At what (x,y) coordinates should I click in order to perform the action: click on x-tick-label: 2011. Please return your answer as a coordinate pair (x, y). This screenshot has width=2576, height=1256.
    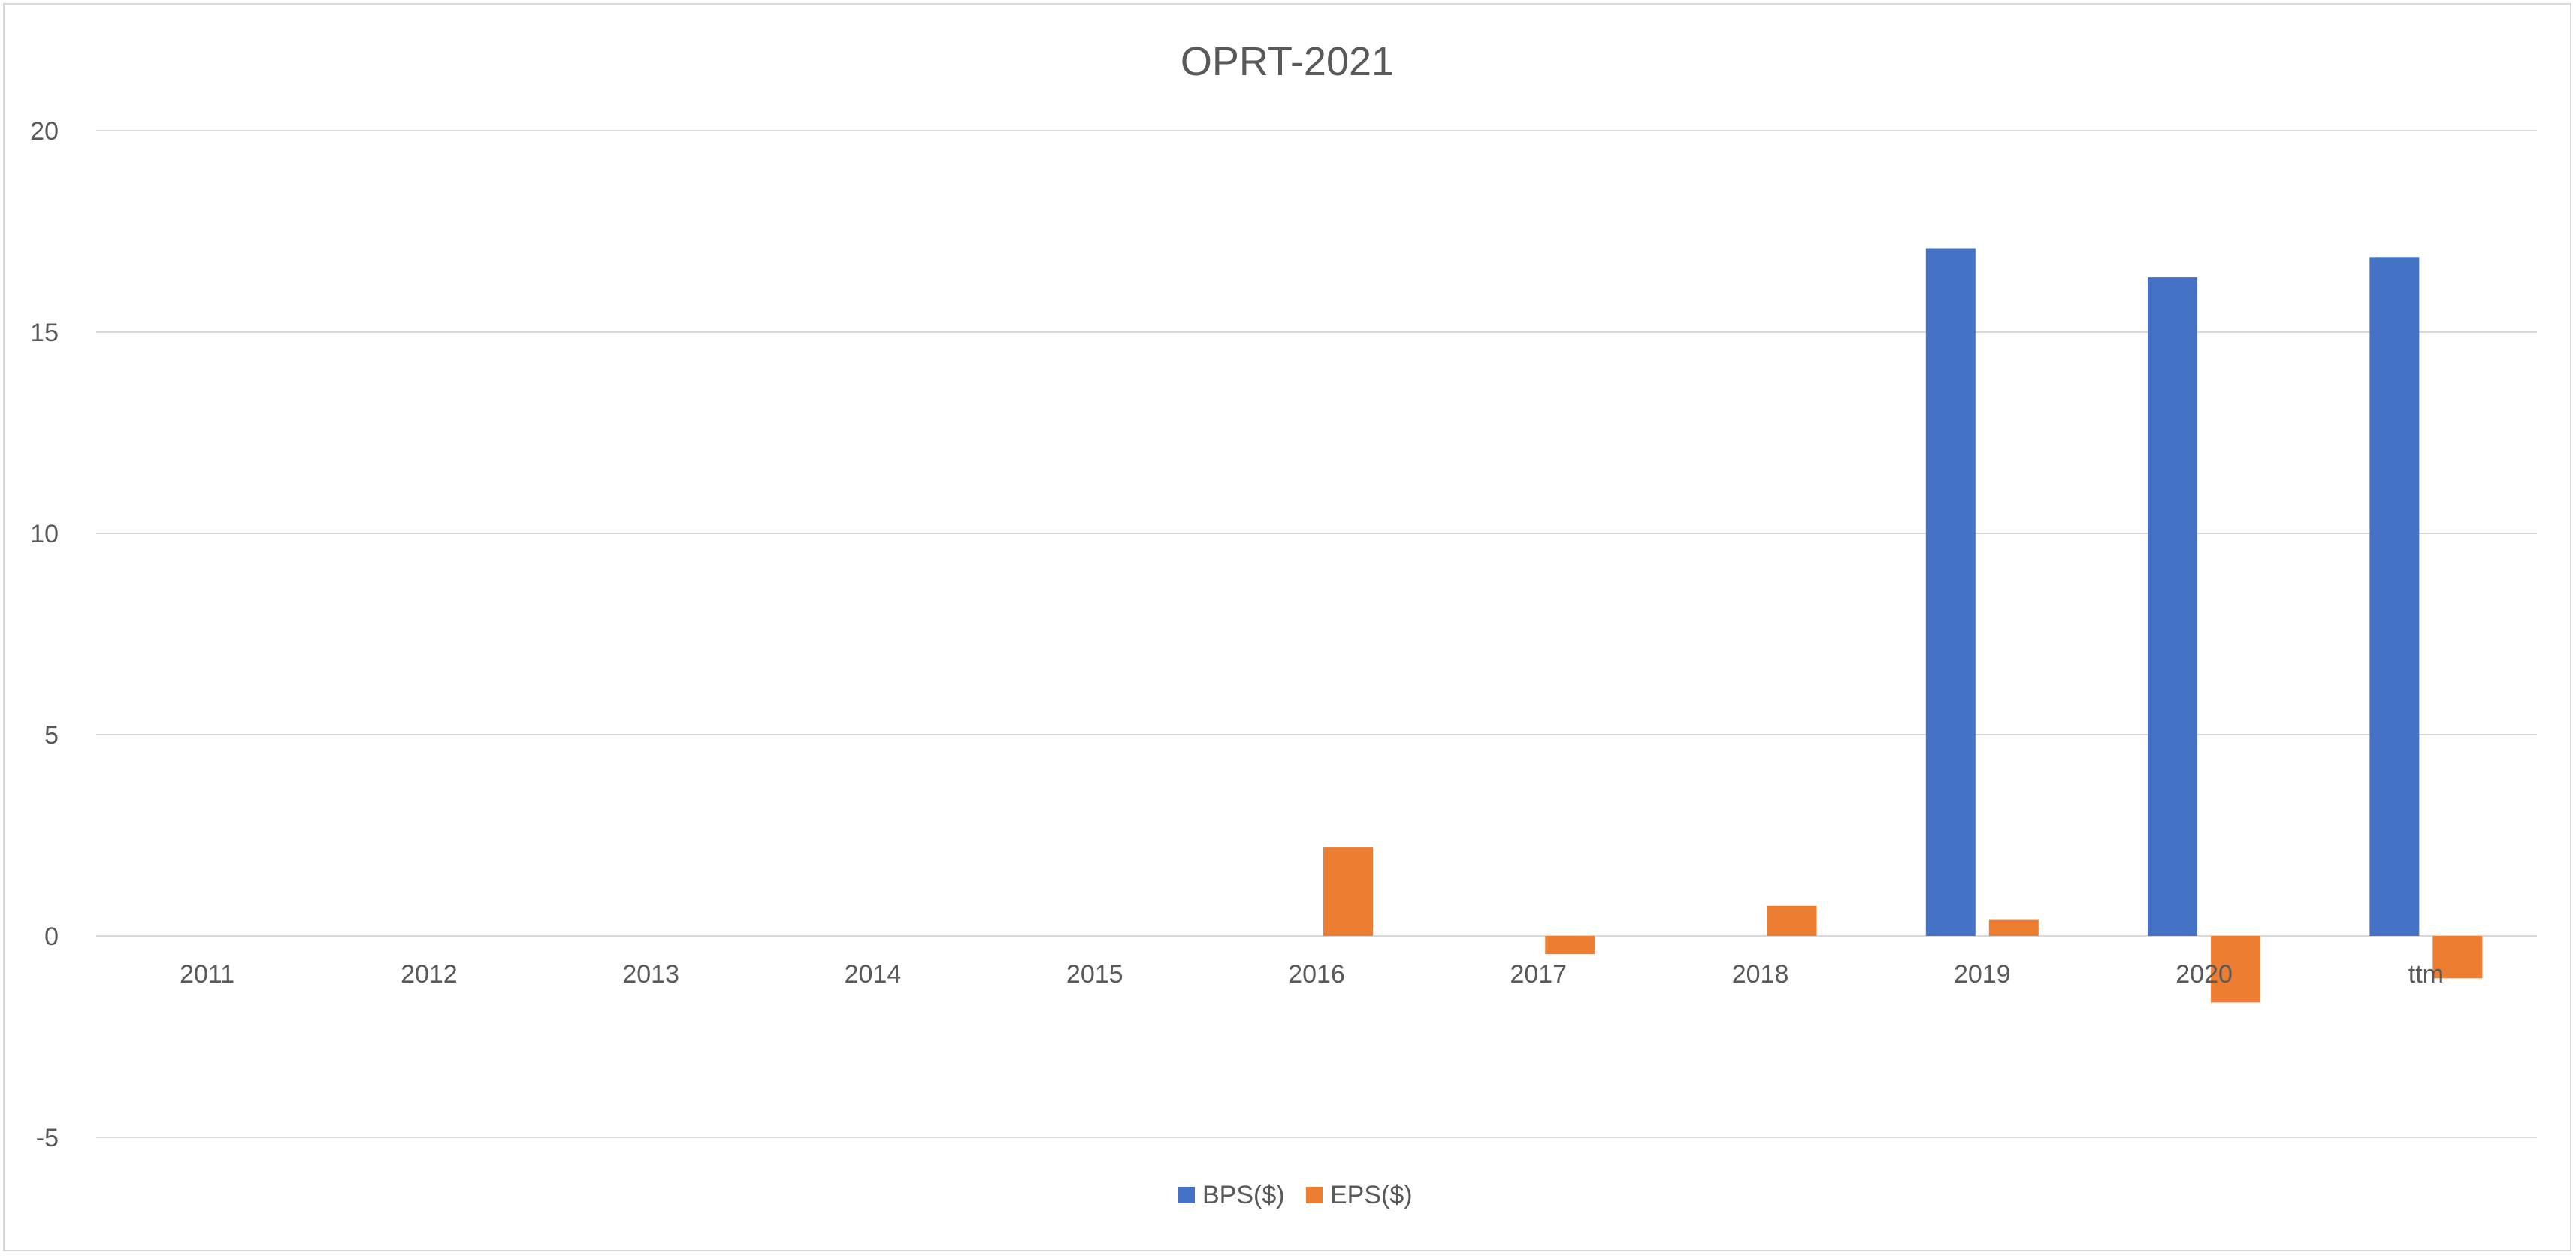
    Looking at the image, I should click on (207, 974).